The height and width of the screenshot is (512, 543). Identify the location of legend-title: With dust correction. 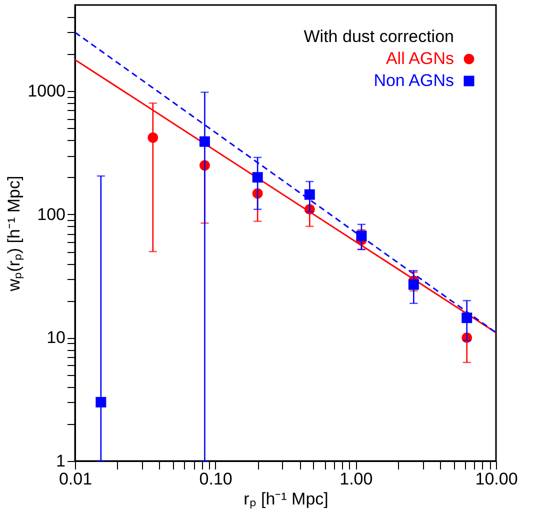
(379, 36).